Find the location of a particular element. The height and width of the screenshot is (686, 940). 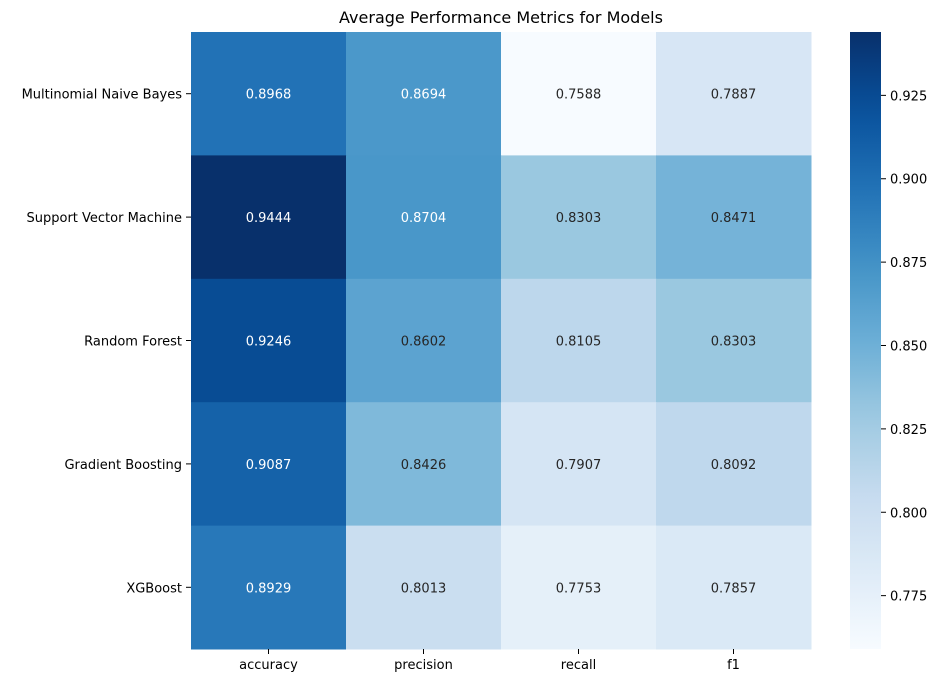

y-tick-label: Multinomial Naive Bayes is located at coordinates (102, 95).